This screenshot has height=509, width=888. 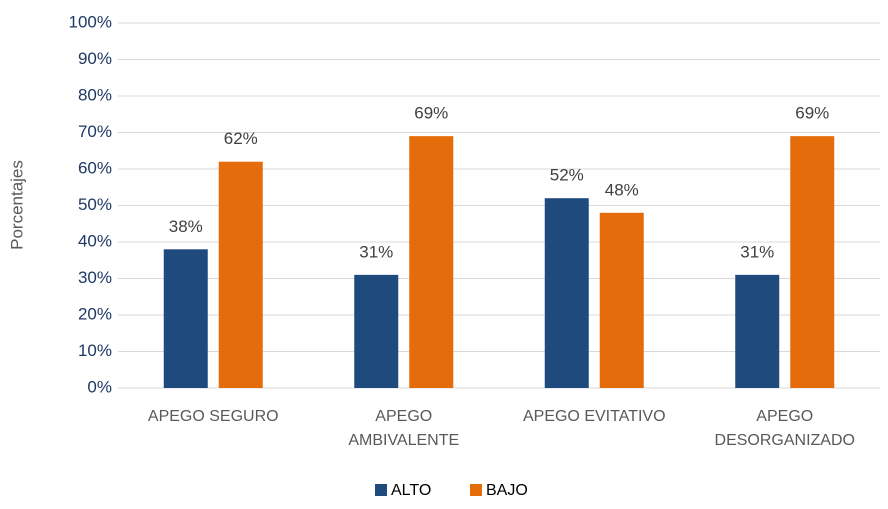 What do you see at coordinates (594, 416) in the screenshot?
I see `x-tick-label: APEGO EVITATIVO` at bounding box center [594, 416].